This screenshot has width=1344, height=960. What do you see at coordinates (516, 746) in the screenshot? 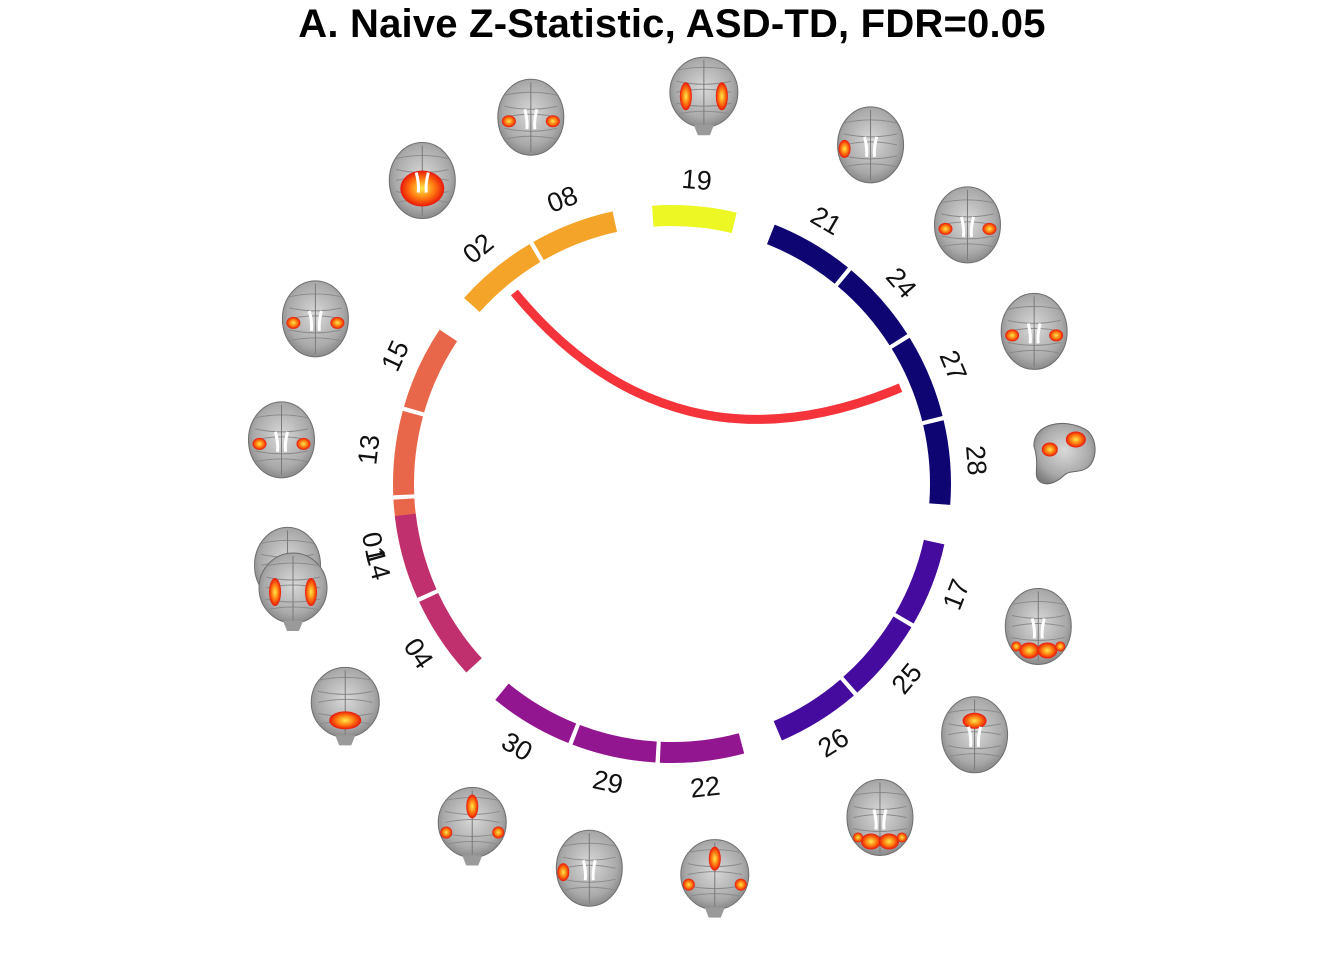
I see `component-label-30: 30` at bounding box center [516, 746].